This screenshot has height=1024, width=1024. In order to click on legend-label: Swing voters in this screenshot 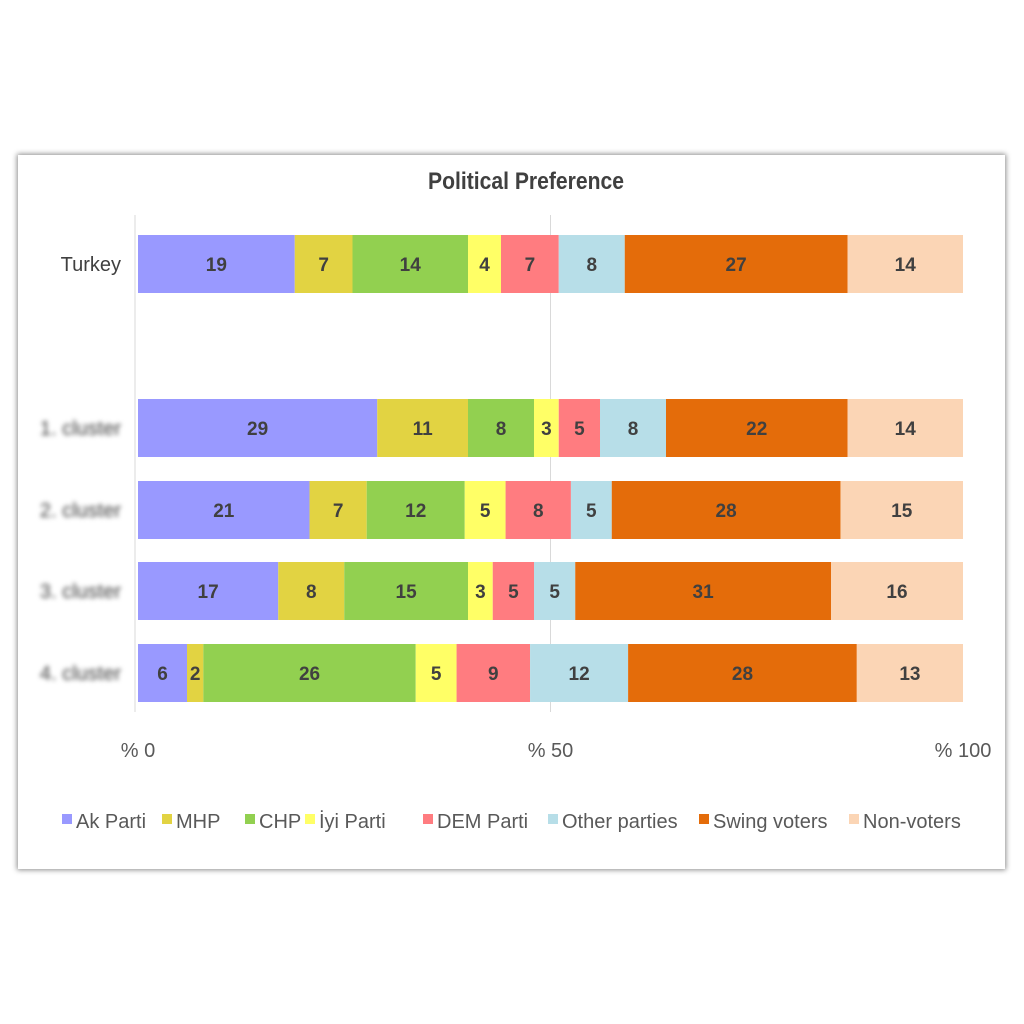, I will do `click(770, 822)`.